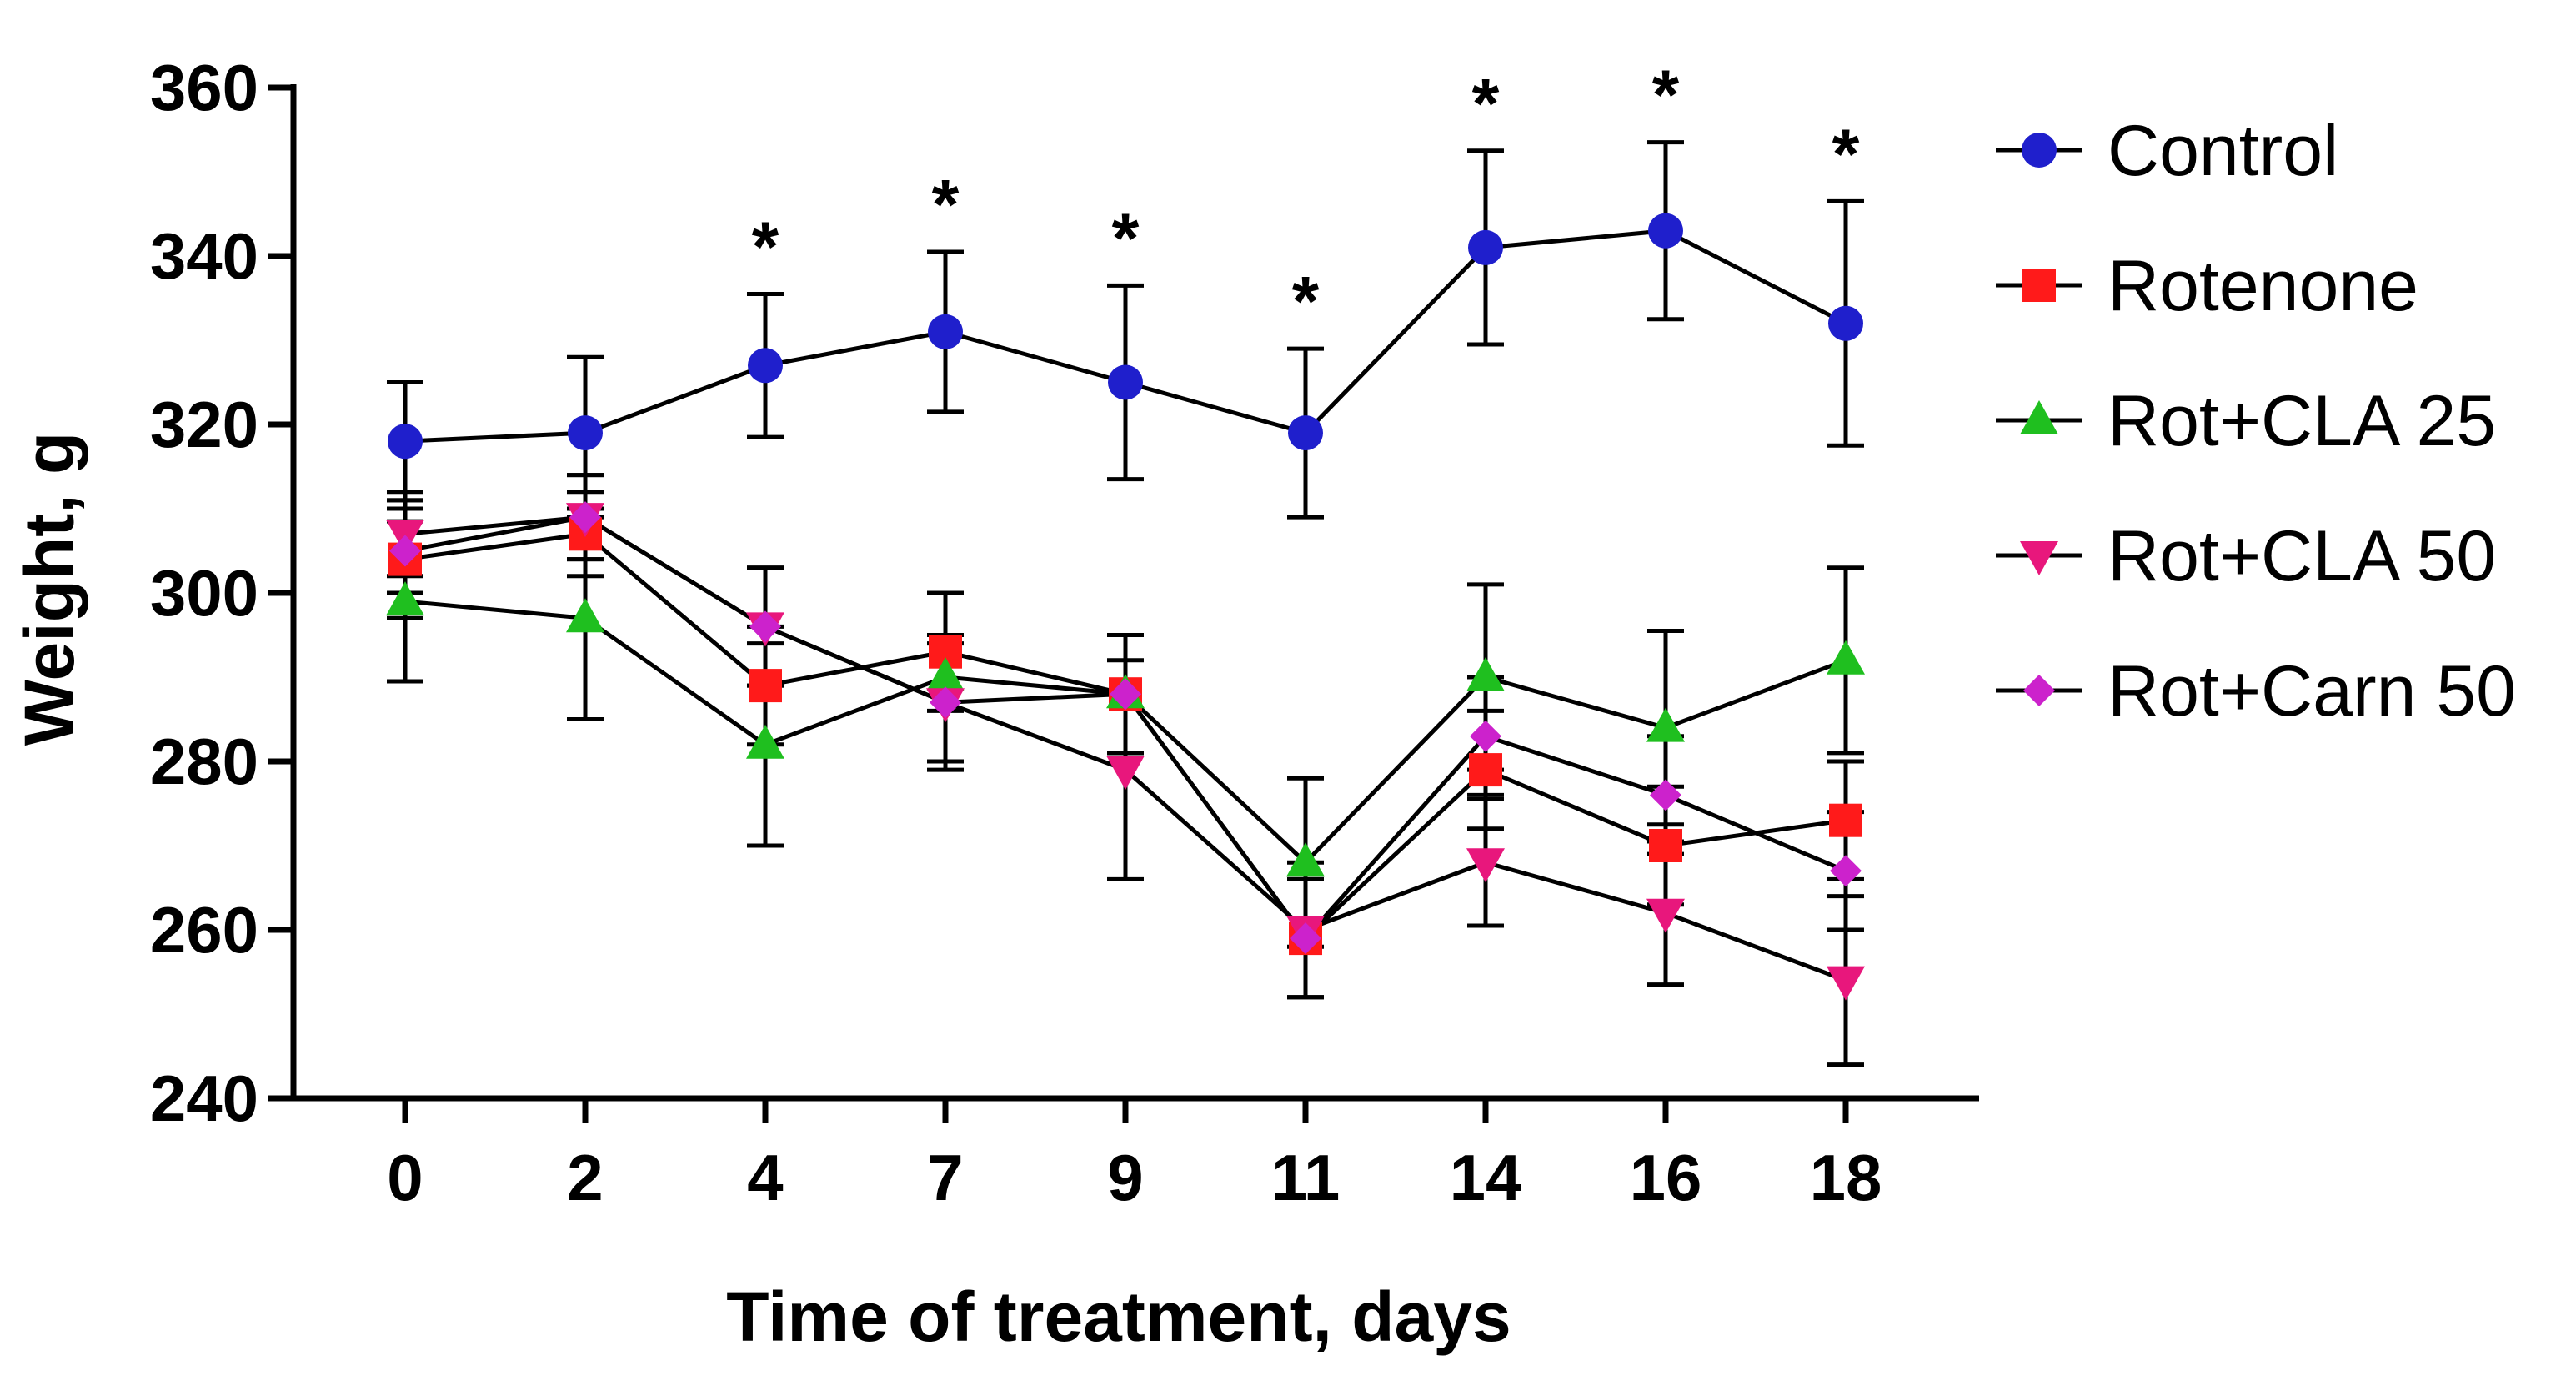  What do you see at coordinates (204, 87) in the screenshot?
I see `y-tick-label: 360` at bounding box center [204, 87].